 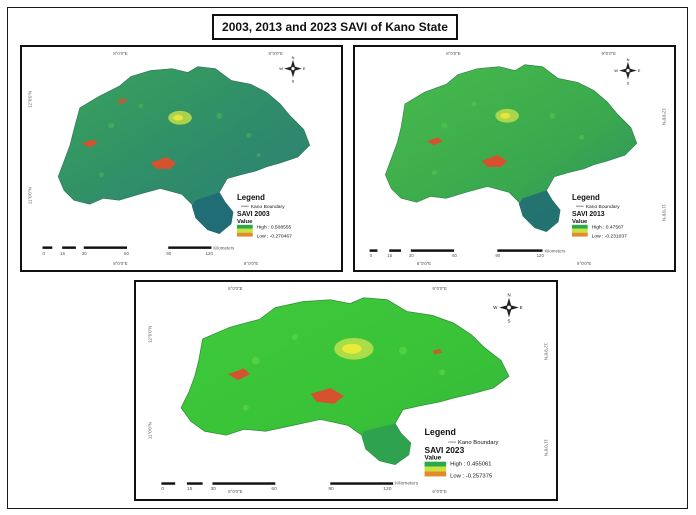 I want to click on svg-text: Low : -0.257375, so click(x=471, y=476).